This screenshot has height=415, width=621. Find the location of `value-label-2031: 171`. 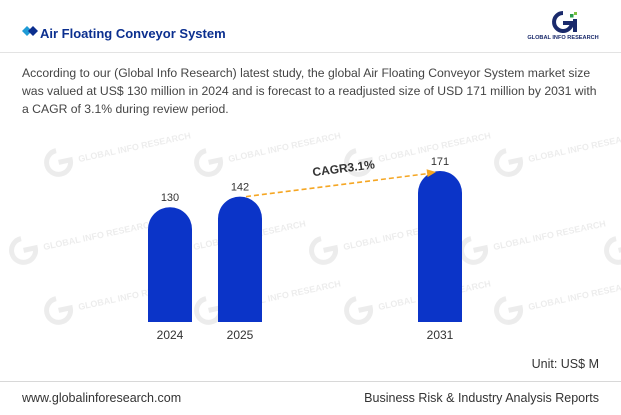

value-label-2031: 171 is located at coordinates (440, 162).